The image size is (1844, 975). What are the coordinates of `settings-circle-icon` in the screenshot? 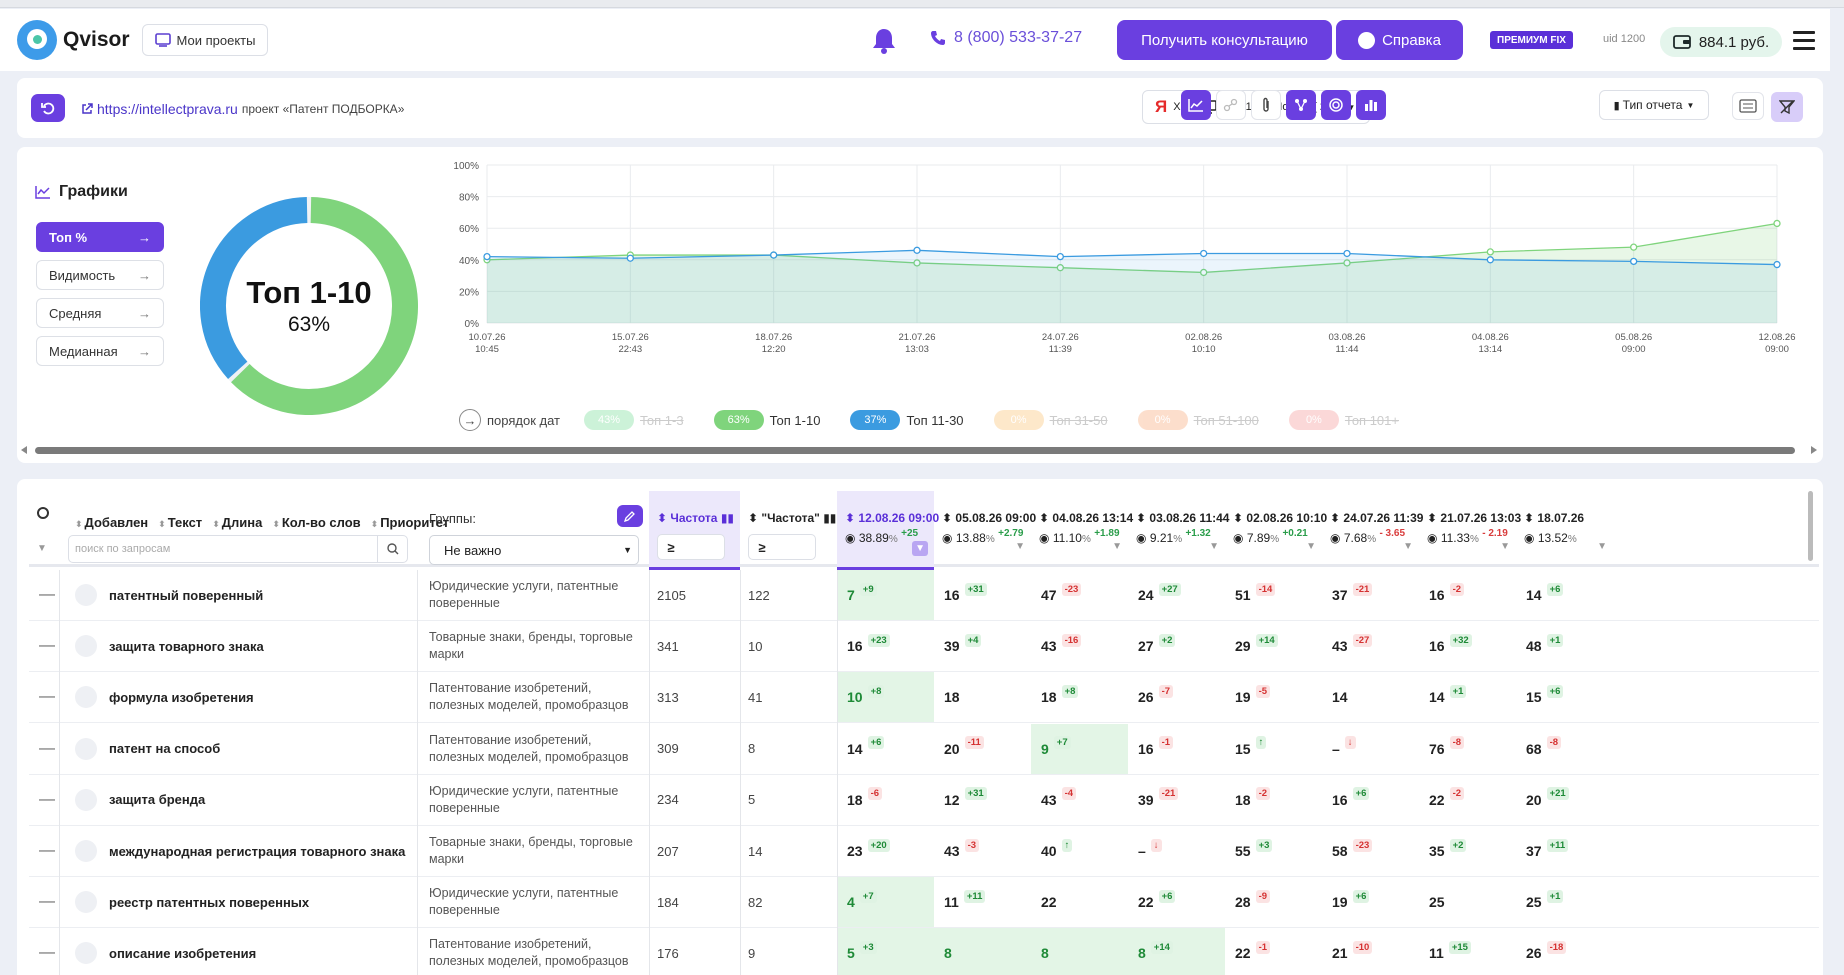 It's located at (43, 513).